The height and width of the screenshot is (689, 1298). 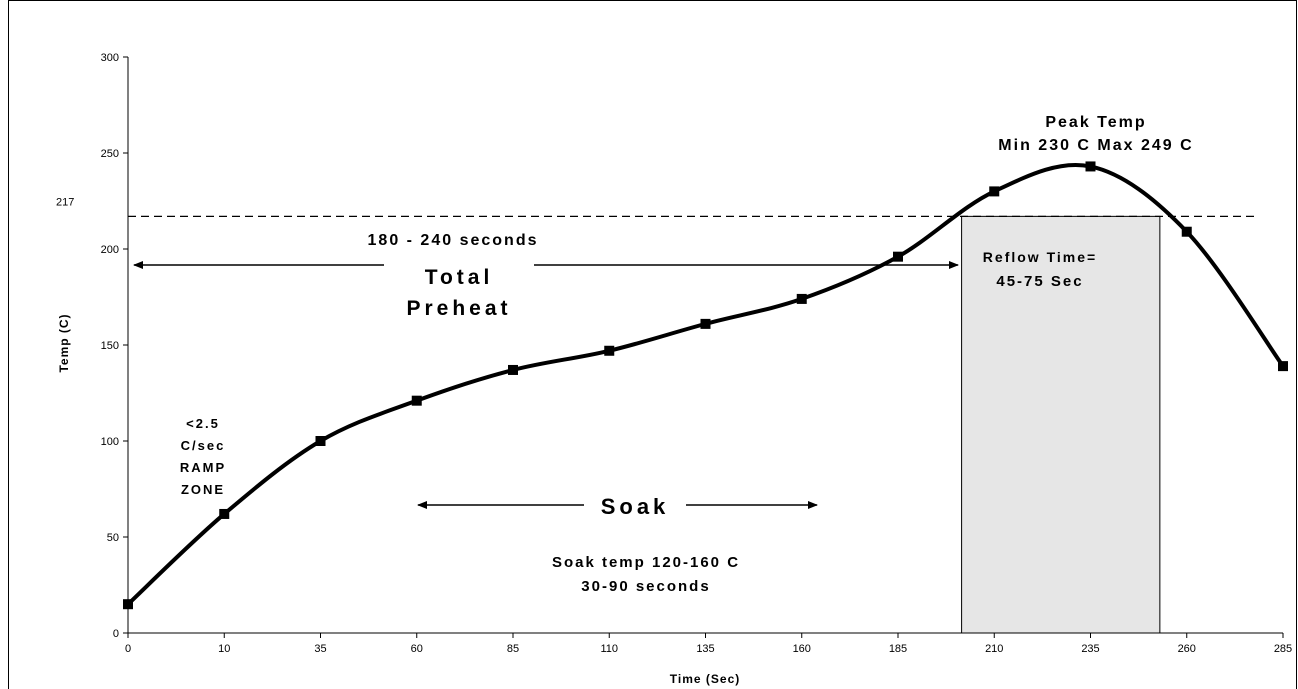 I want to click on reflow-time-range: 45-75 Sec, so click(x=1039, y=281).